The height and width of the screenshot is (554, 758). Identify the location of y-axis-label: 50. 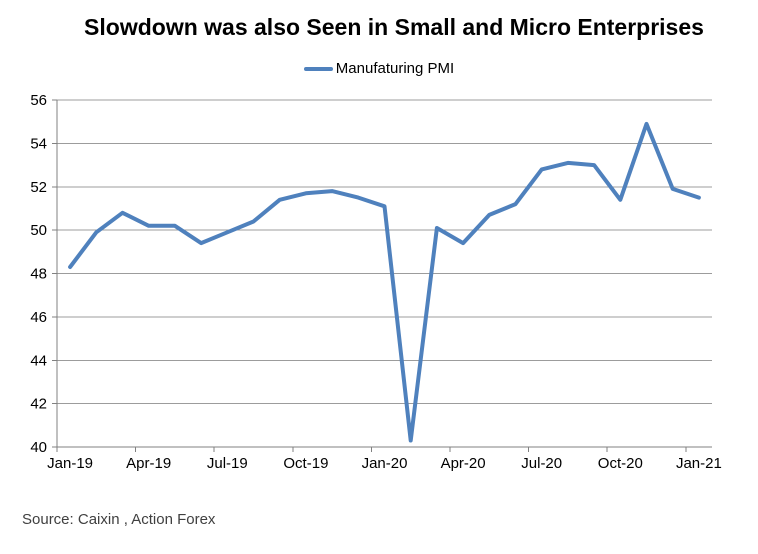
(38, 230).